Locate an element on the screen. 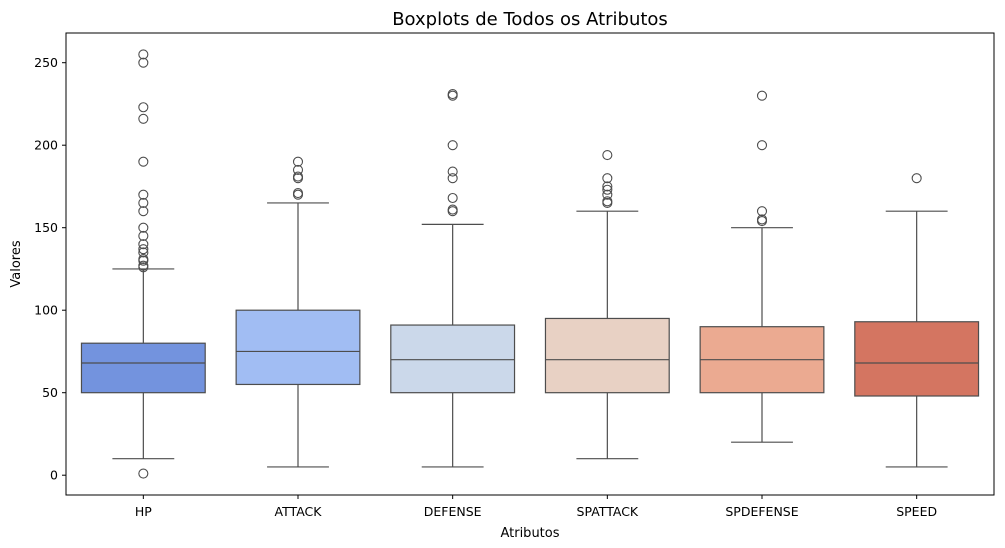  y-tick-label: 0 is located at coordinates (54, 475).